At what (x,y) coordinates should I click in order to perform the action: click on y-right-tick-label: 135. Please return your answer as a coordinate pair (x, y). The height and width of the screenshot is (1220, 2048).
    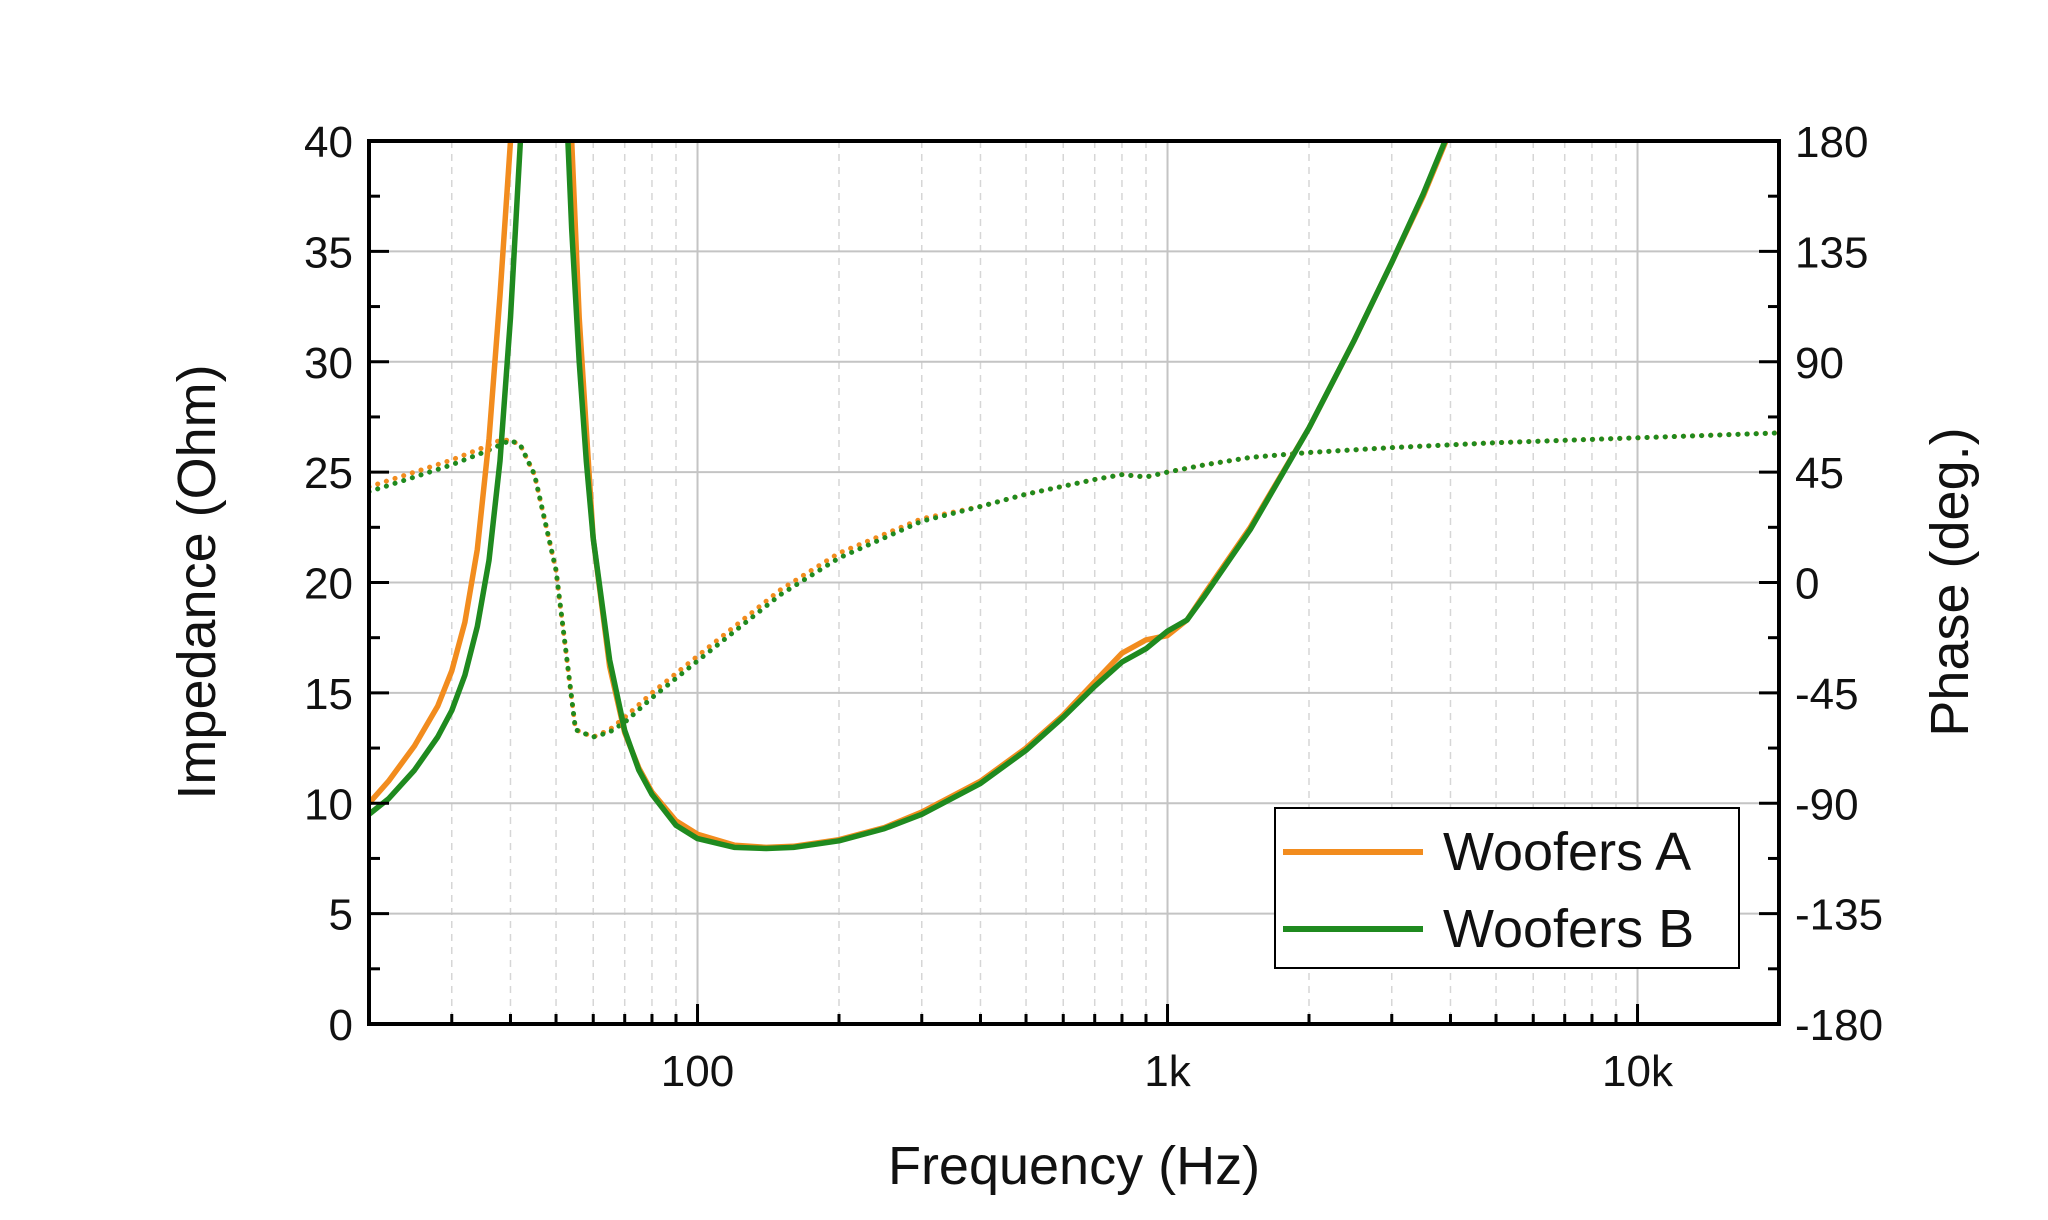
    Looking at the image, I should click on (1831, 252).